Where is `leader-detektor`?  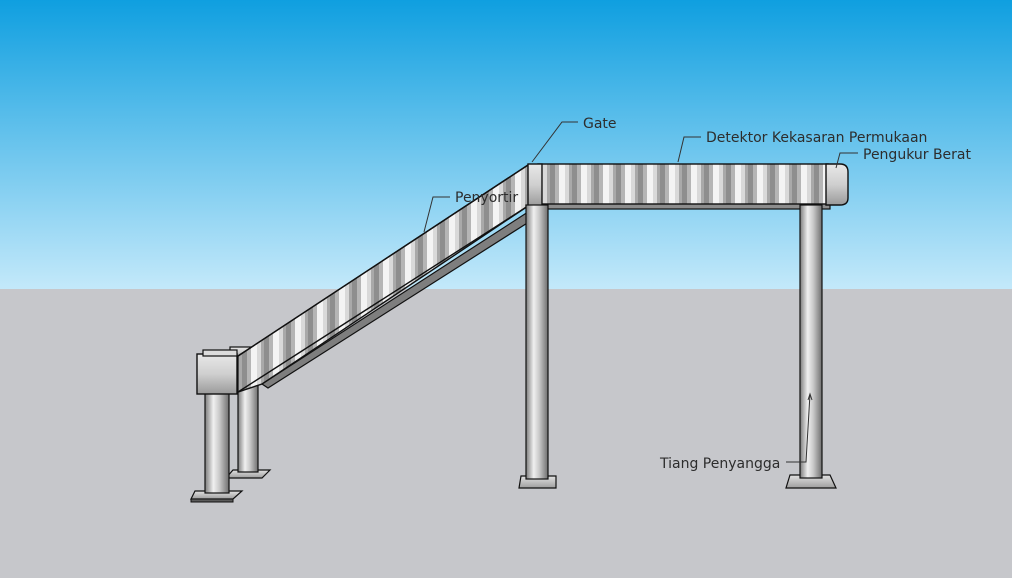 leader-detektor is located at coordinates (689, 149).